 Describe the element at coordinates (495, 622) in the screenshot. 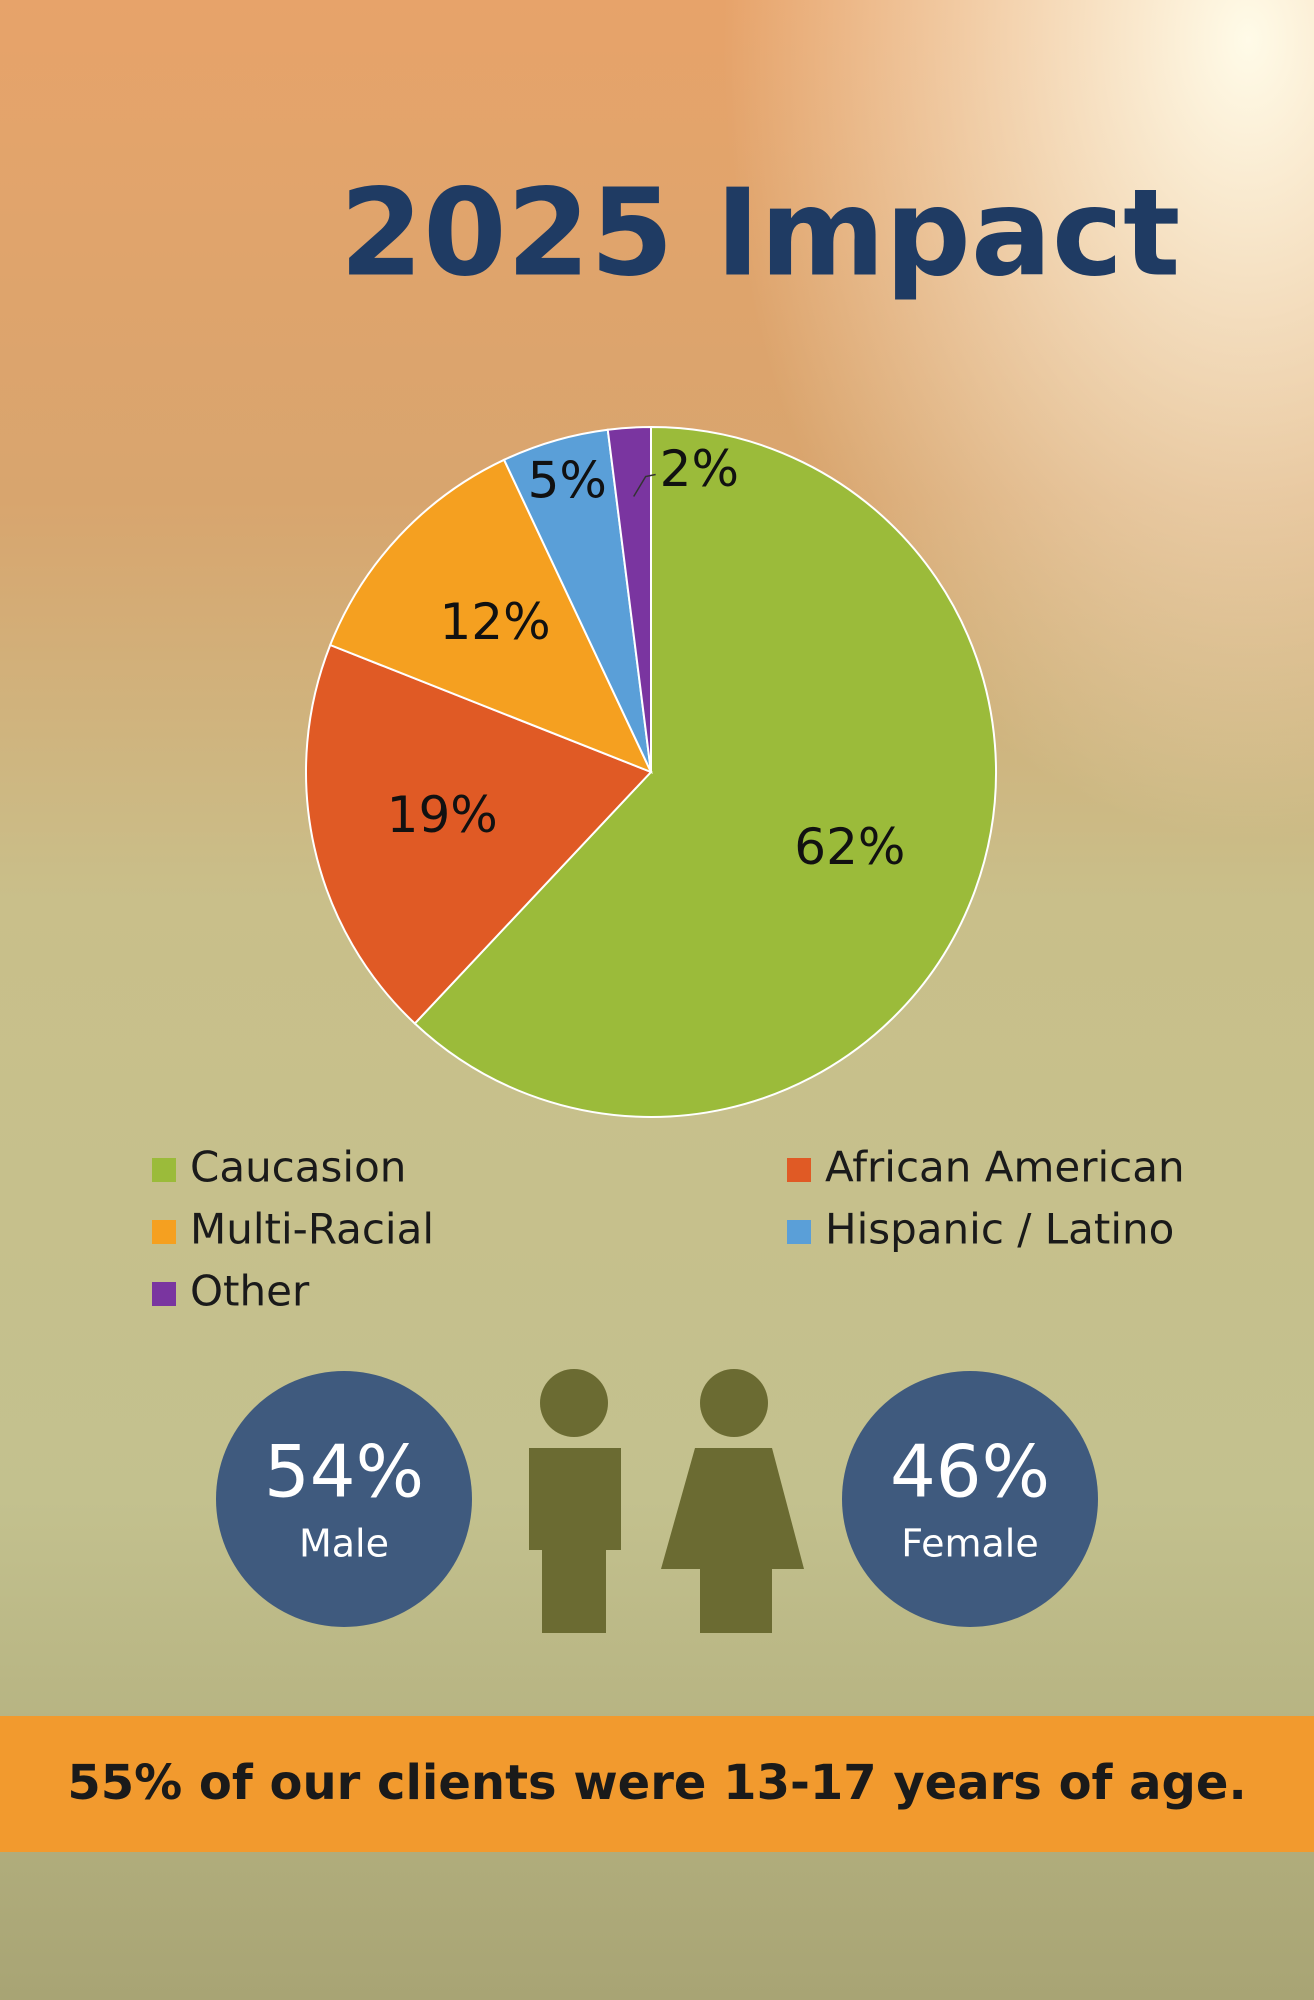

I see `data-label: 12%` at that location.